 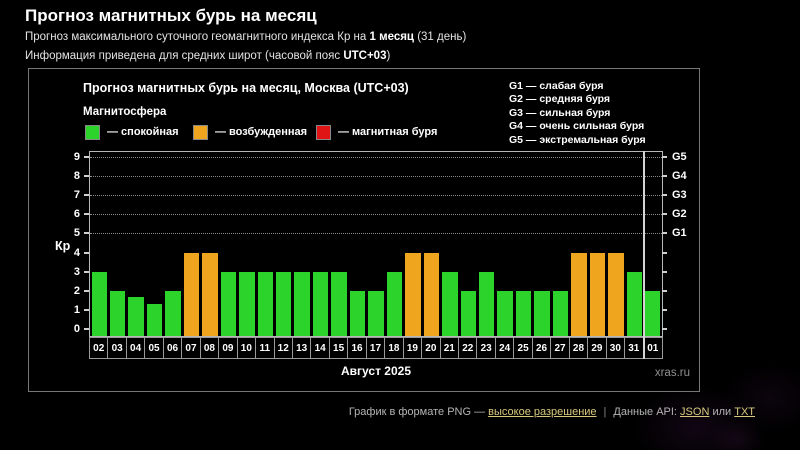 I want to click on g-axis-label: G1, so click(x=679, y=233).